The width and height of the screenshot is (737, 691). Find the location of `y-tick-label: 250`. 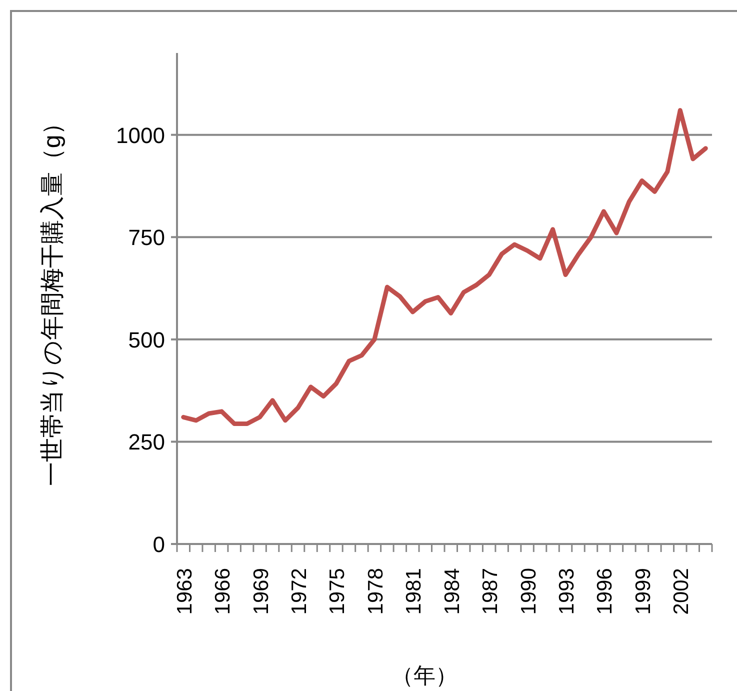

y-tick-label: 250 is located at coordinates (146, 442).